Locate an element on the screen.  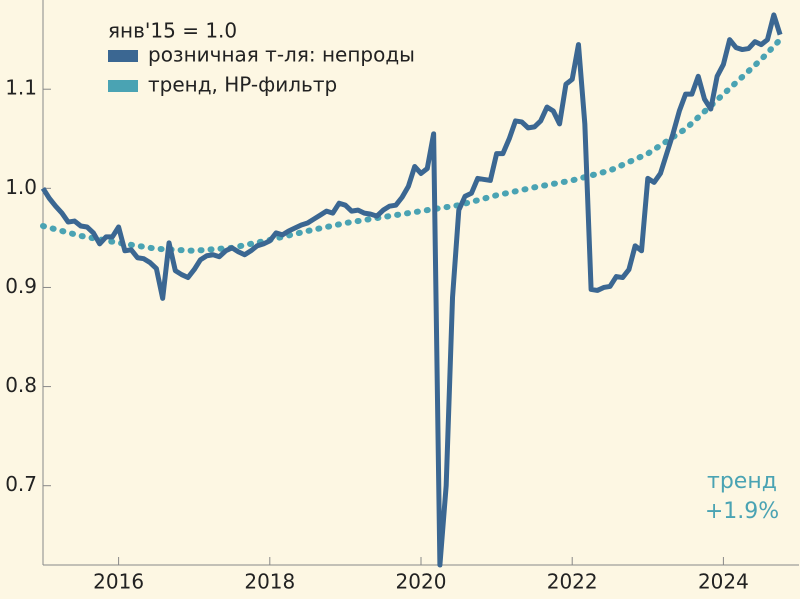
x-tick-label: 2020 is located at coordinates (421, 582).